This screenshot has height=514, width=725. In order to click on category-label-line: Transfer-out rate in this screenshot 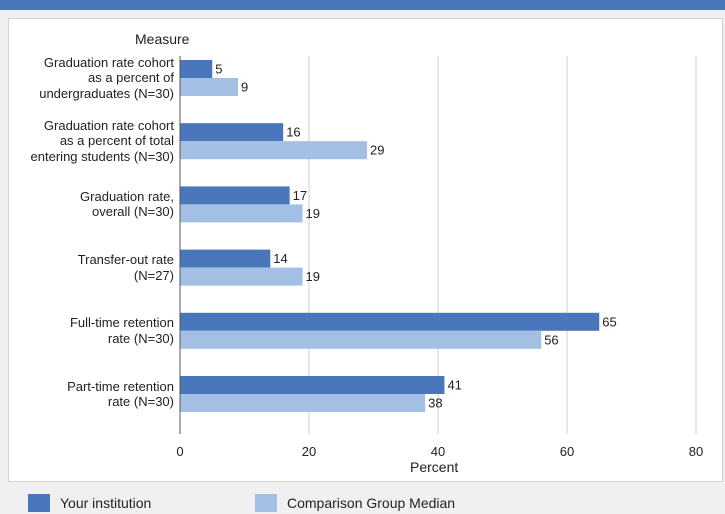, I will do `click(125, 260)`.